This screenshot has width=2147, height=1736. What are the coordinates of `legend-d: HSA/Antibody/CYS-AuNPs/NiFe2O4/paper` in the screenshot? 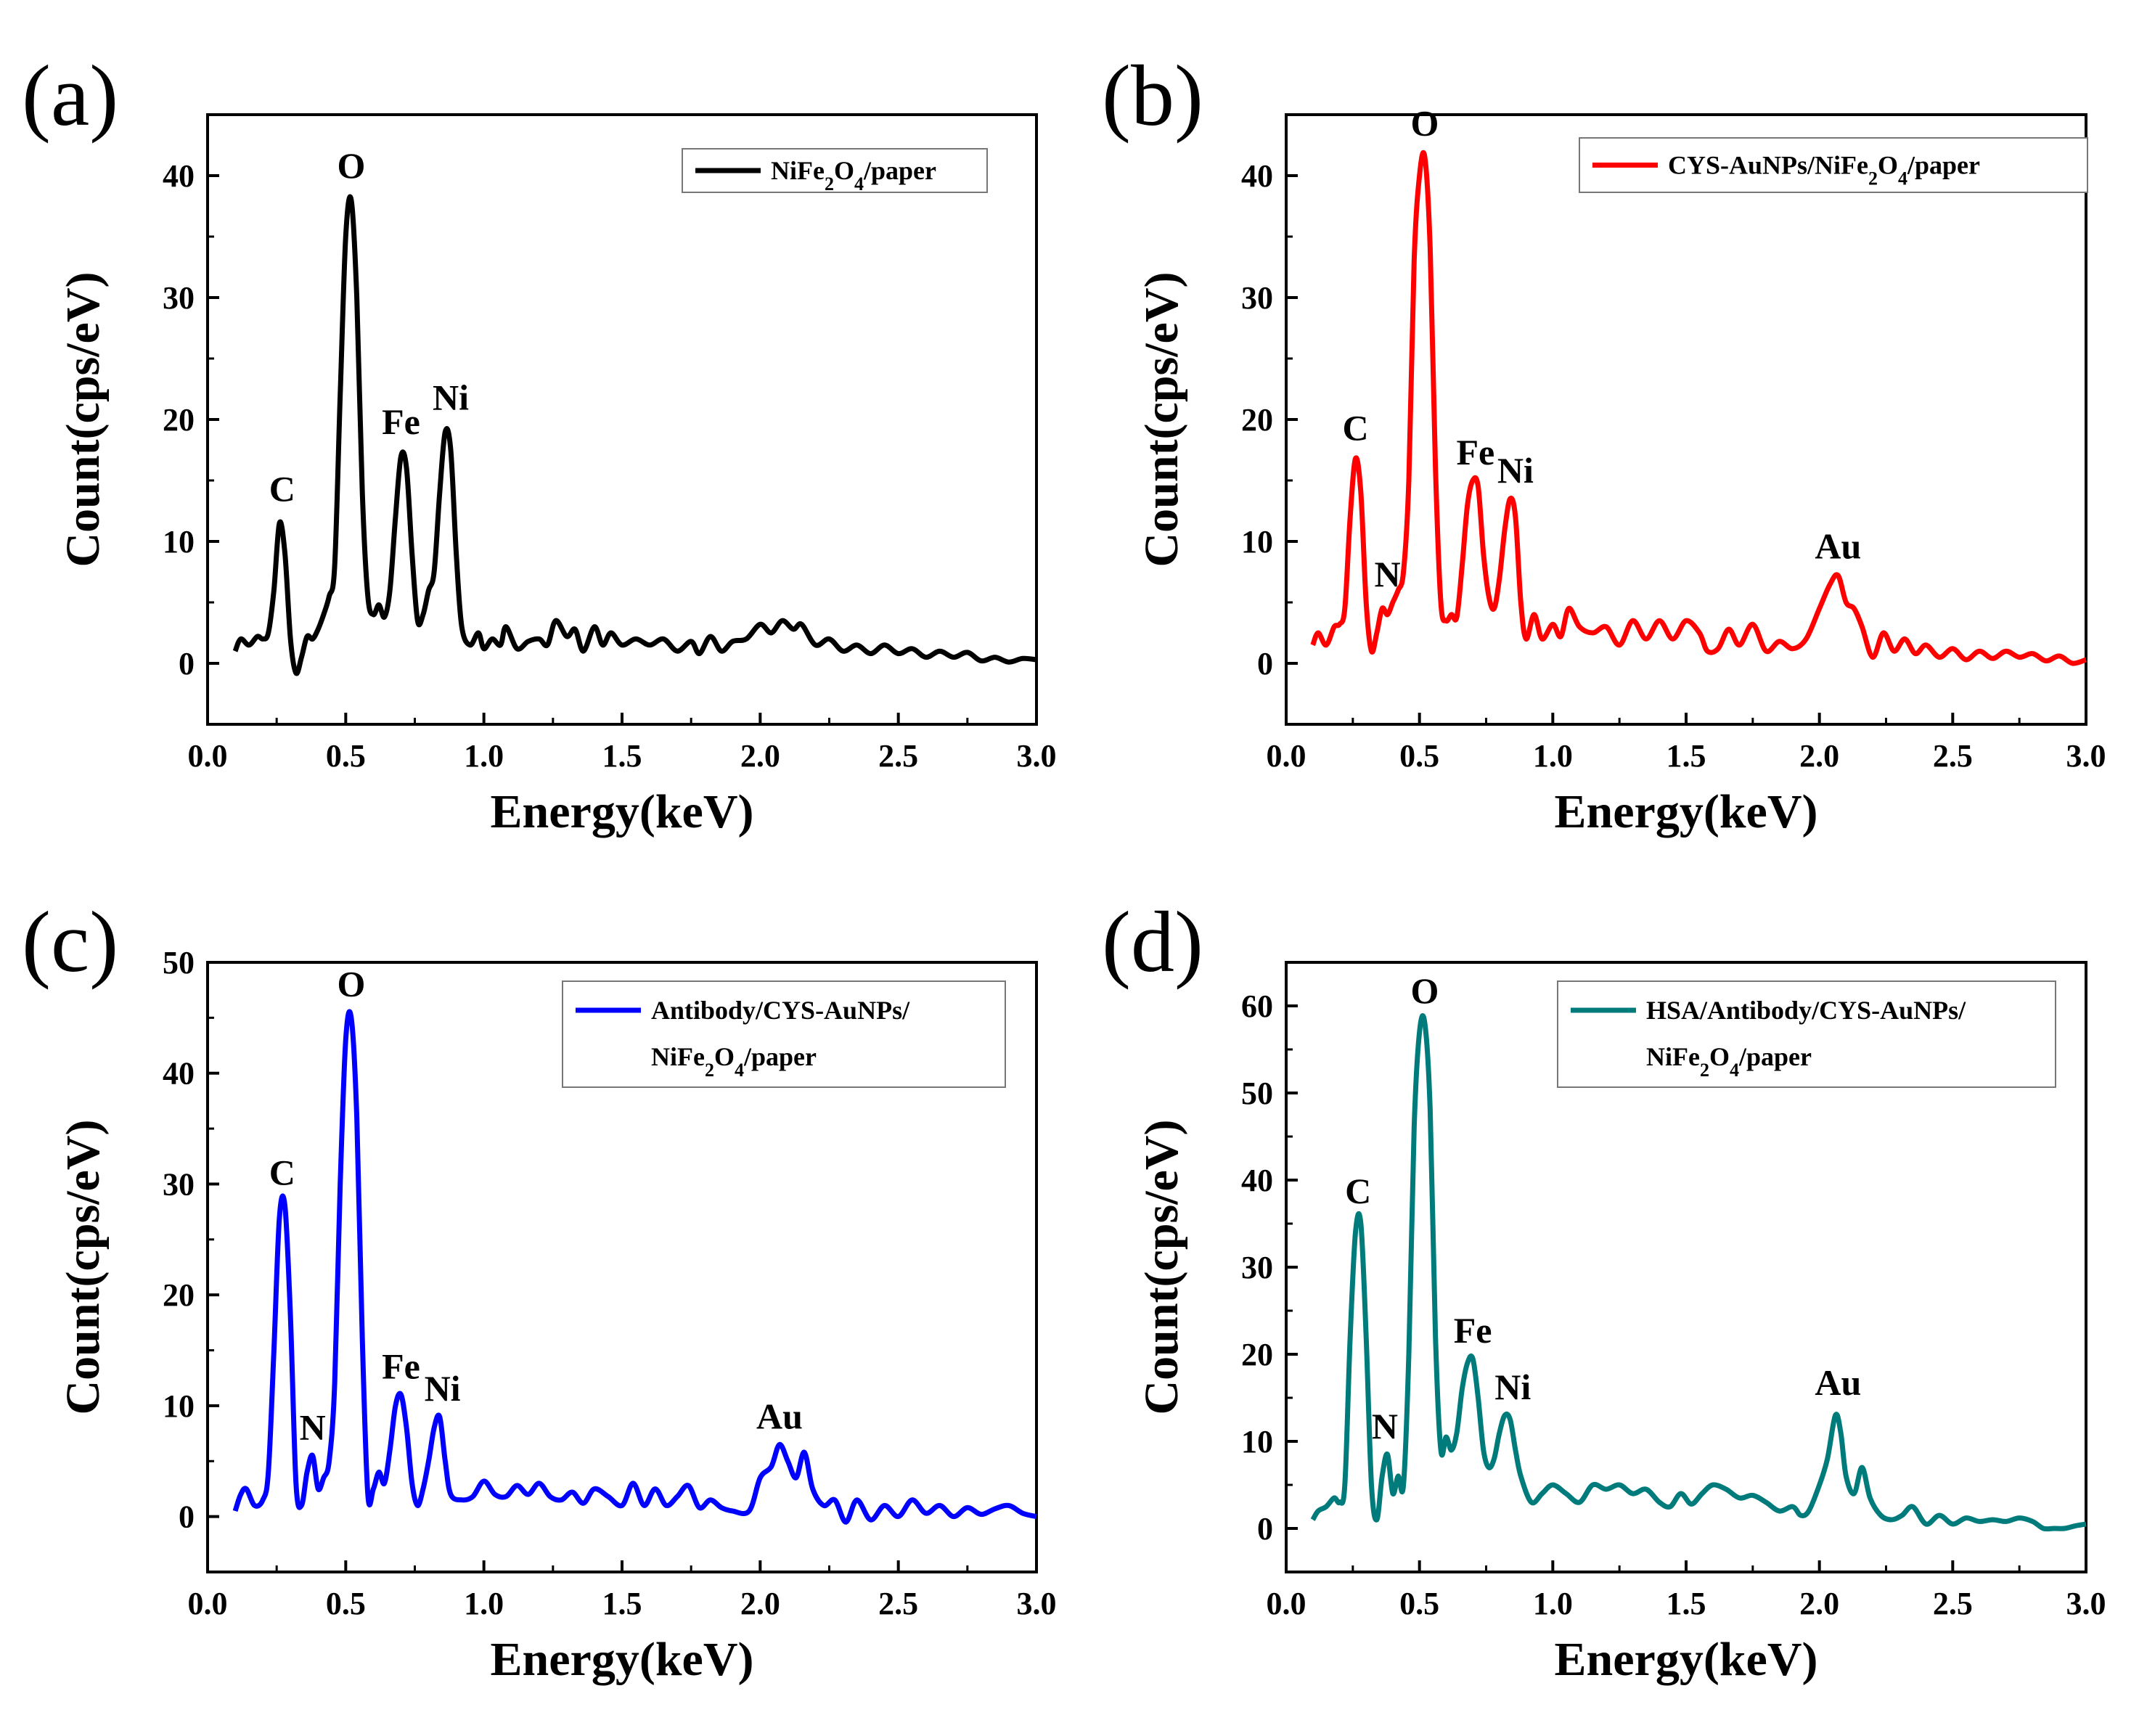 It's located at (1806, 1034).